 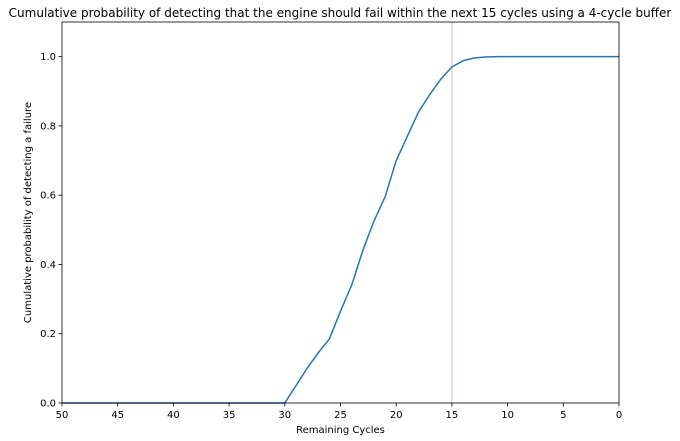 What do you see at coordinates (48, 404) in the screenshot?
I see `y-tick-label: 0.0` at bounding box center [48, 404].